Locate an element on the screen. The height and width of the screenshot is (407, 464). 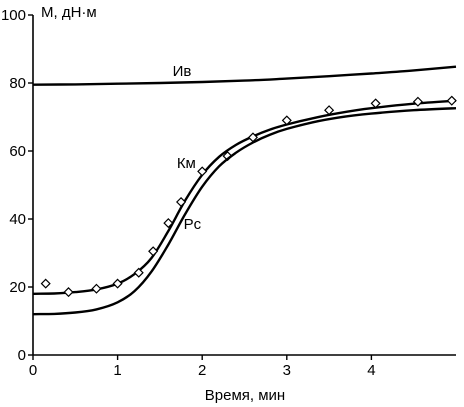
x-tick-label: 0 is located at coordinates (33, 370).